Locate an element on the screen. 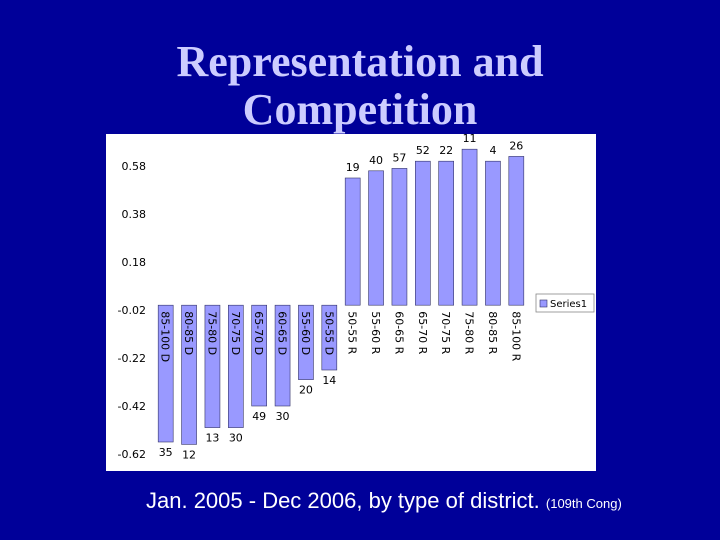 The width and height of the screenshot is (720, 540). x-tick-label: 75-80 R is located at coordinates (469, 332).